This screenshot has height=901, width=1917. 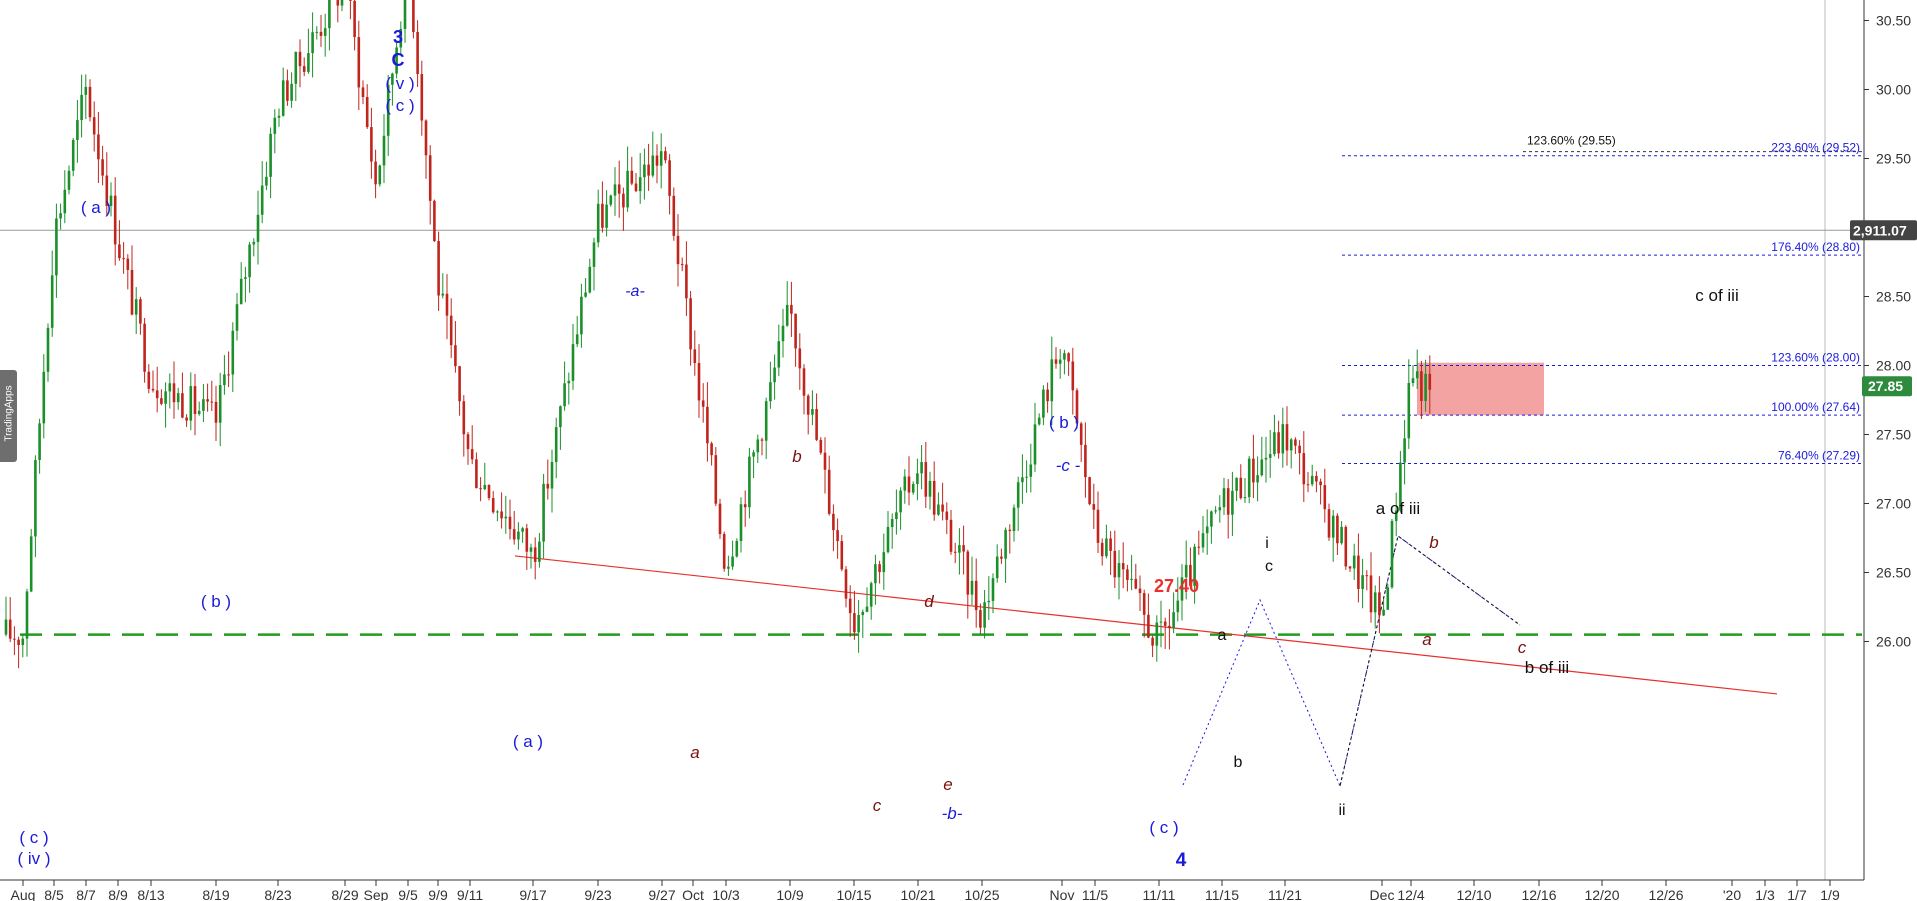 What do you see at coordinates (399, 83) in the screenshot?
I see `wave-label: ( v )` at bounding box center [399, 83].